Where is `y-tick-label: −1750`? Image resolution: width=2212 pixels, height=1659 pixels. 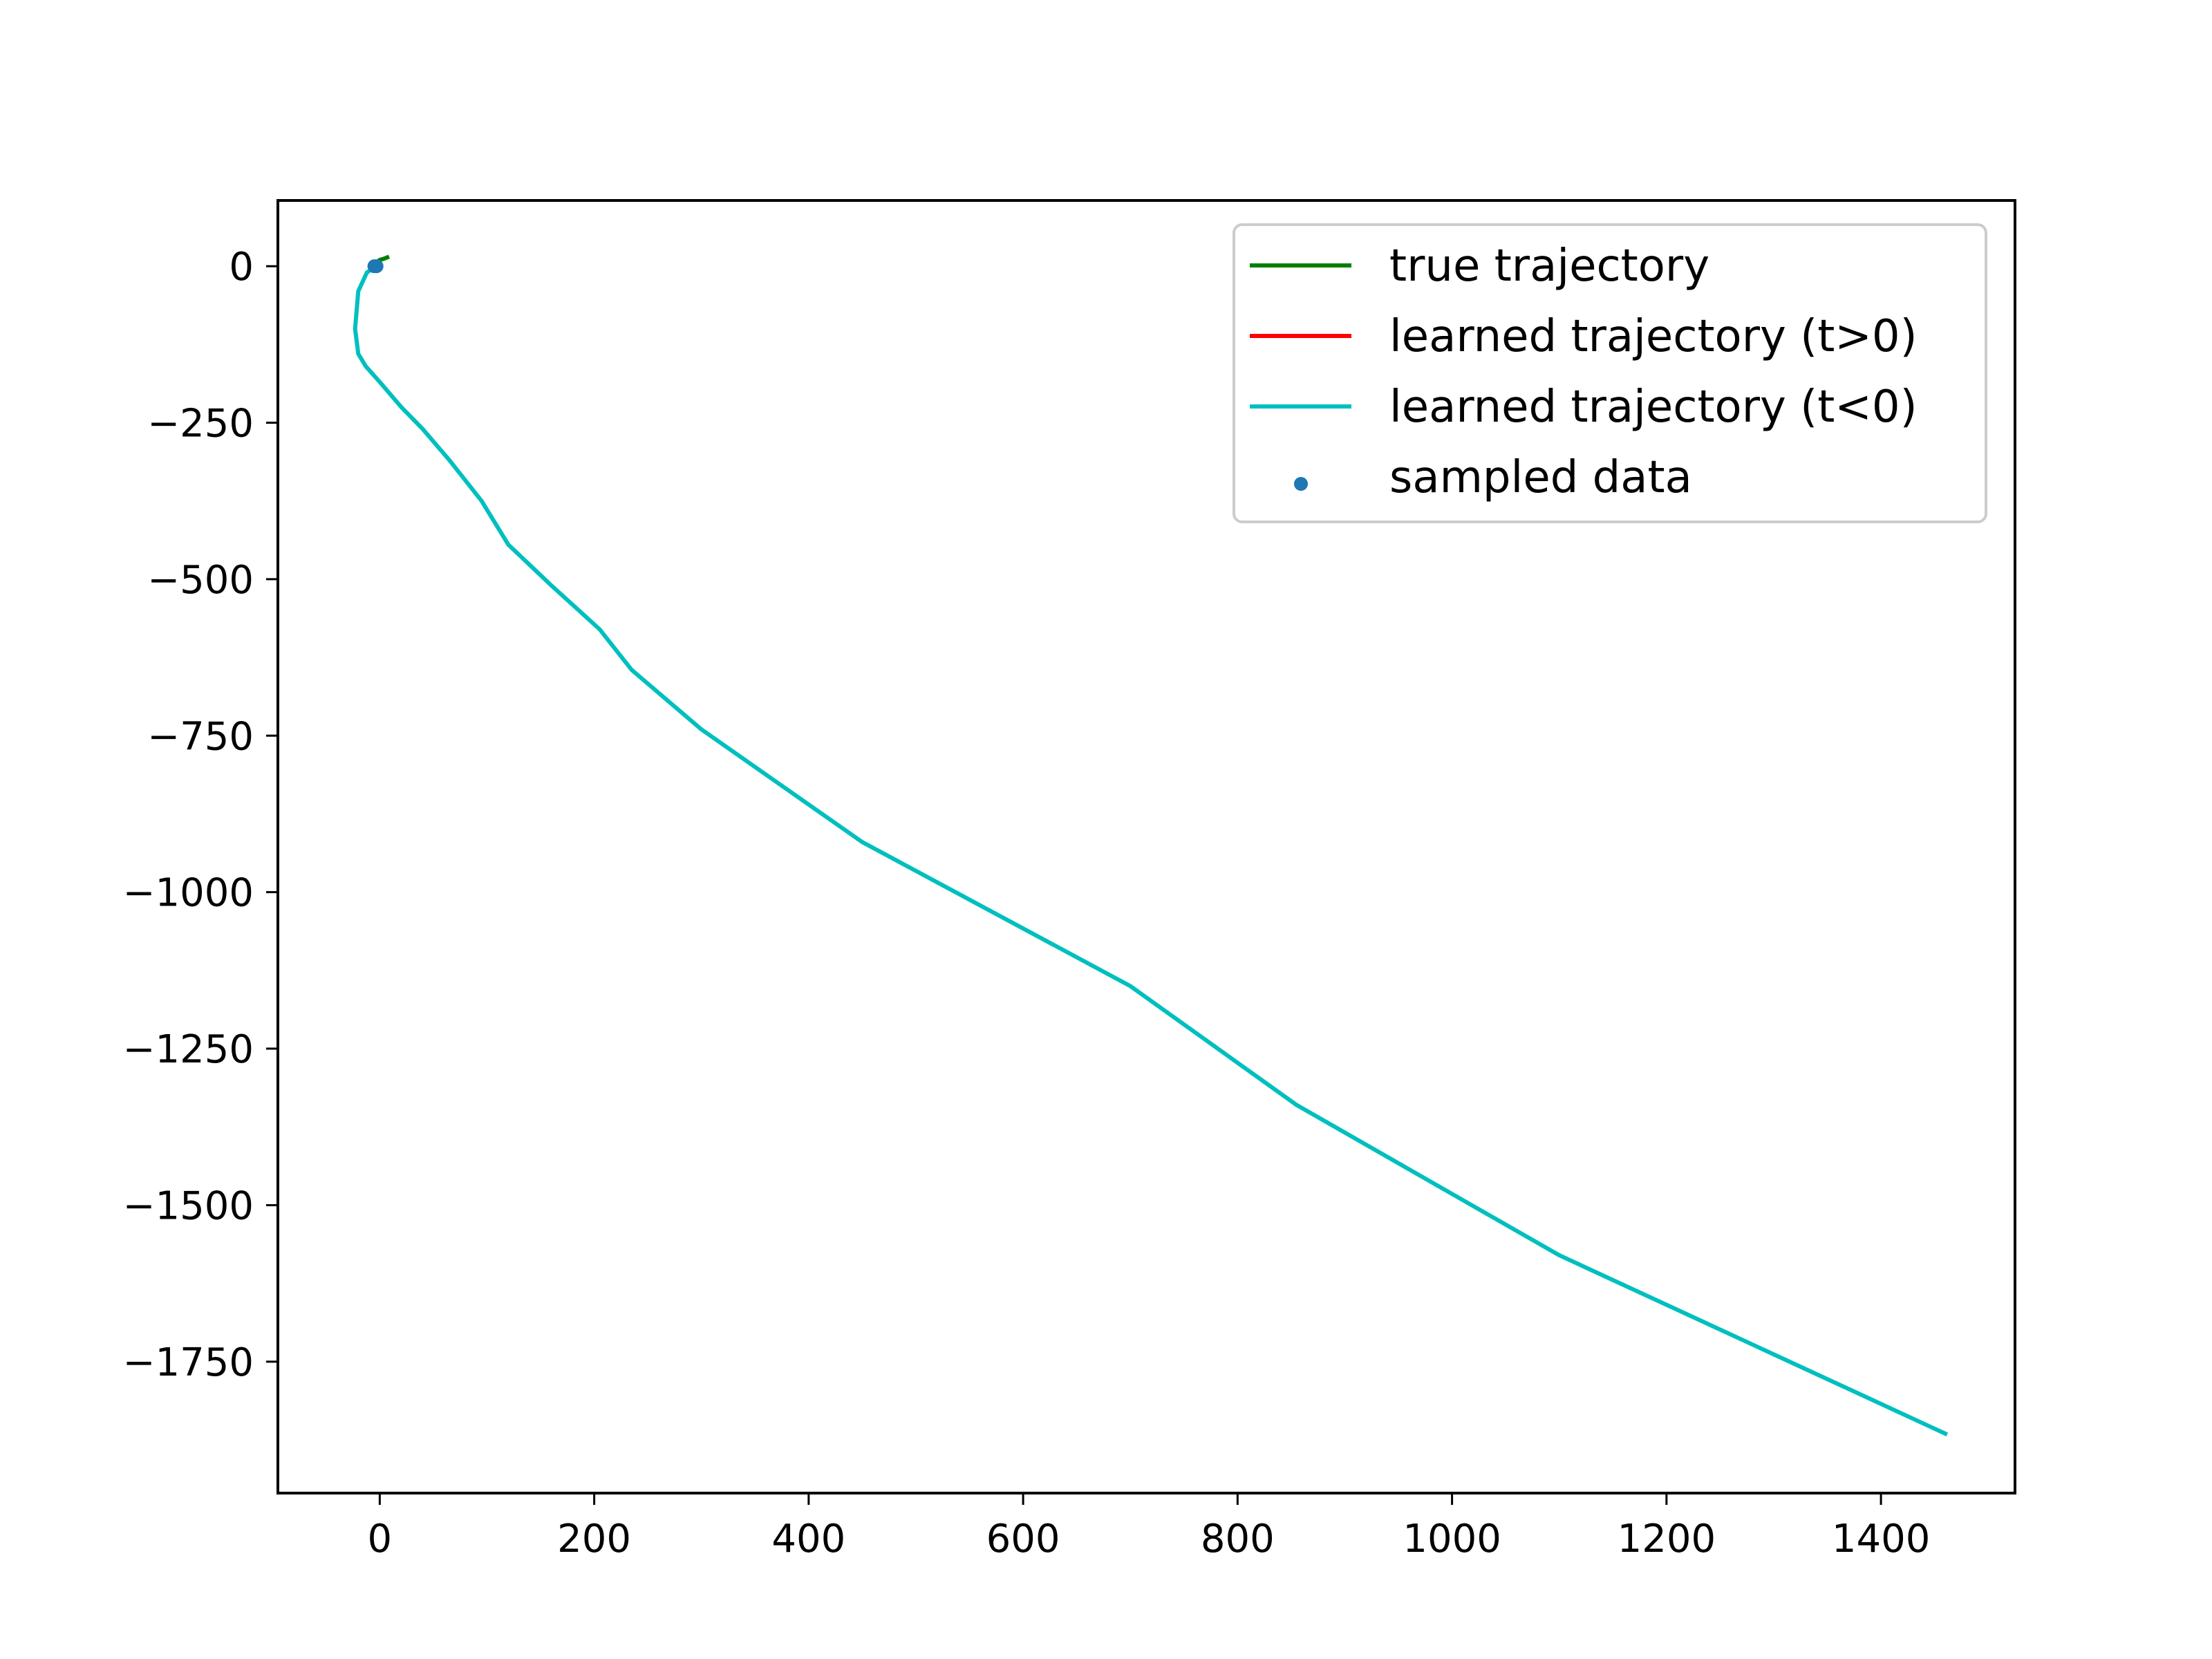
y-tick-label: −1750 is located at coordinates (188, 1363).